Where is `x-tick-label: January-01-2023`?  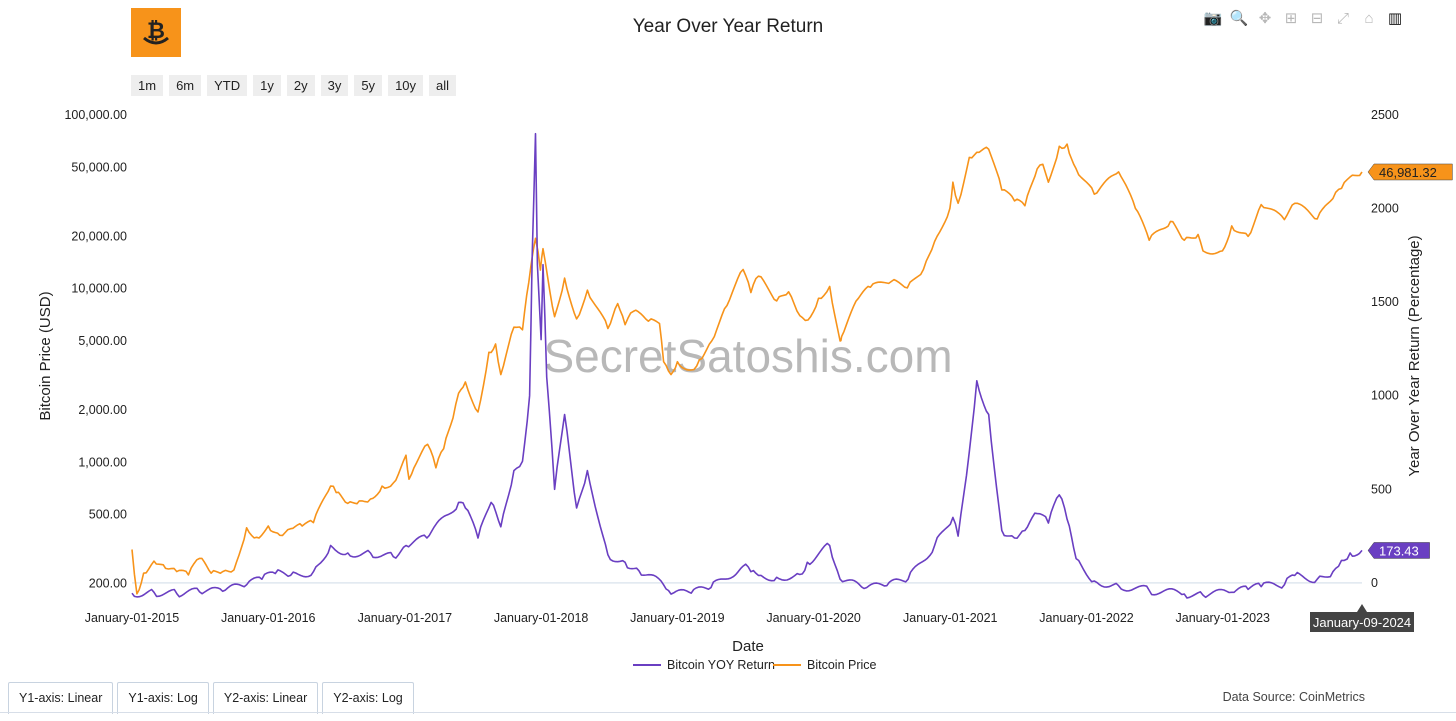 x-tick-label: January-01-2023 is located at coordinates (1223, 618).